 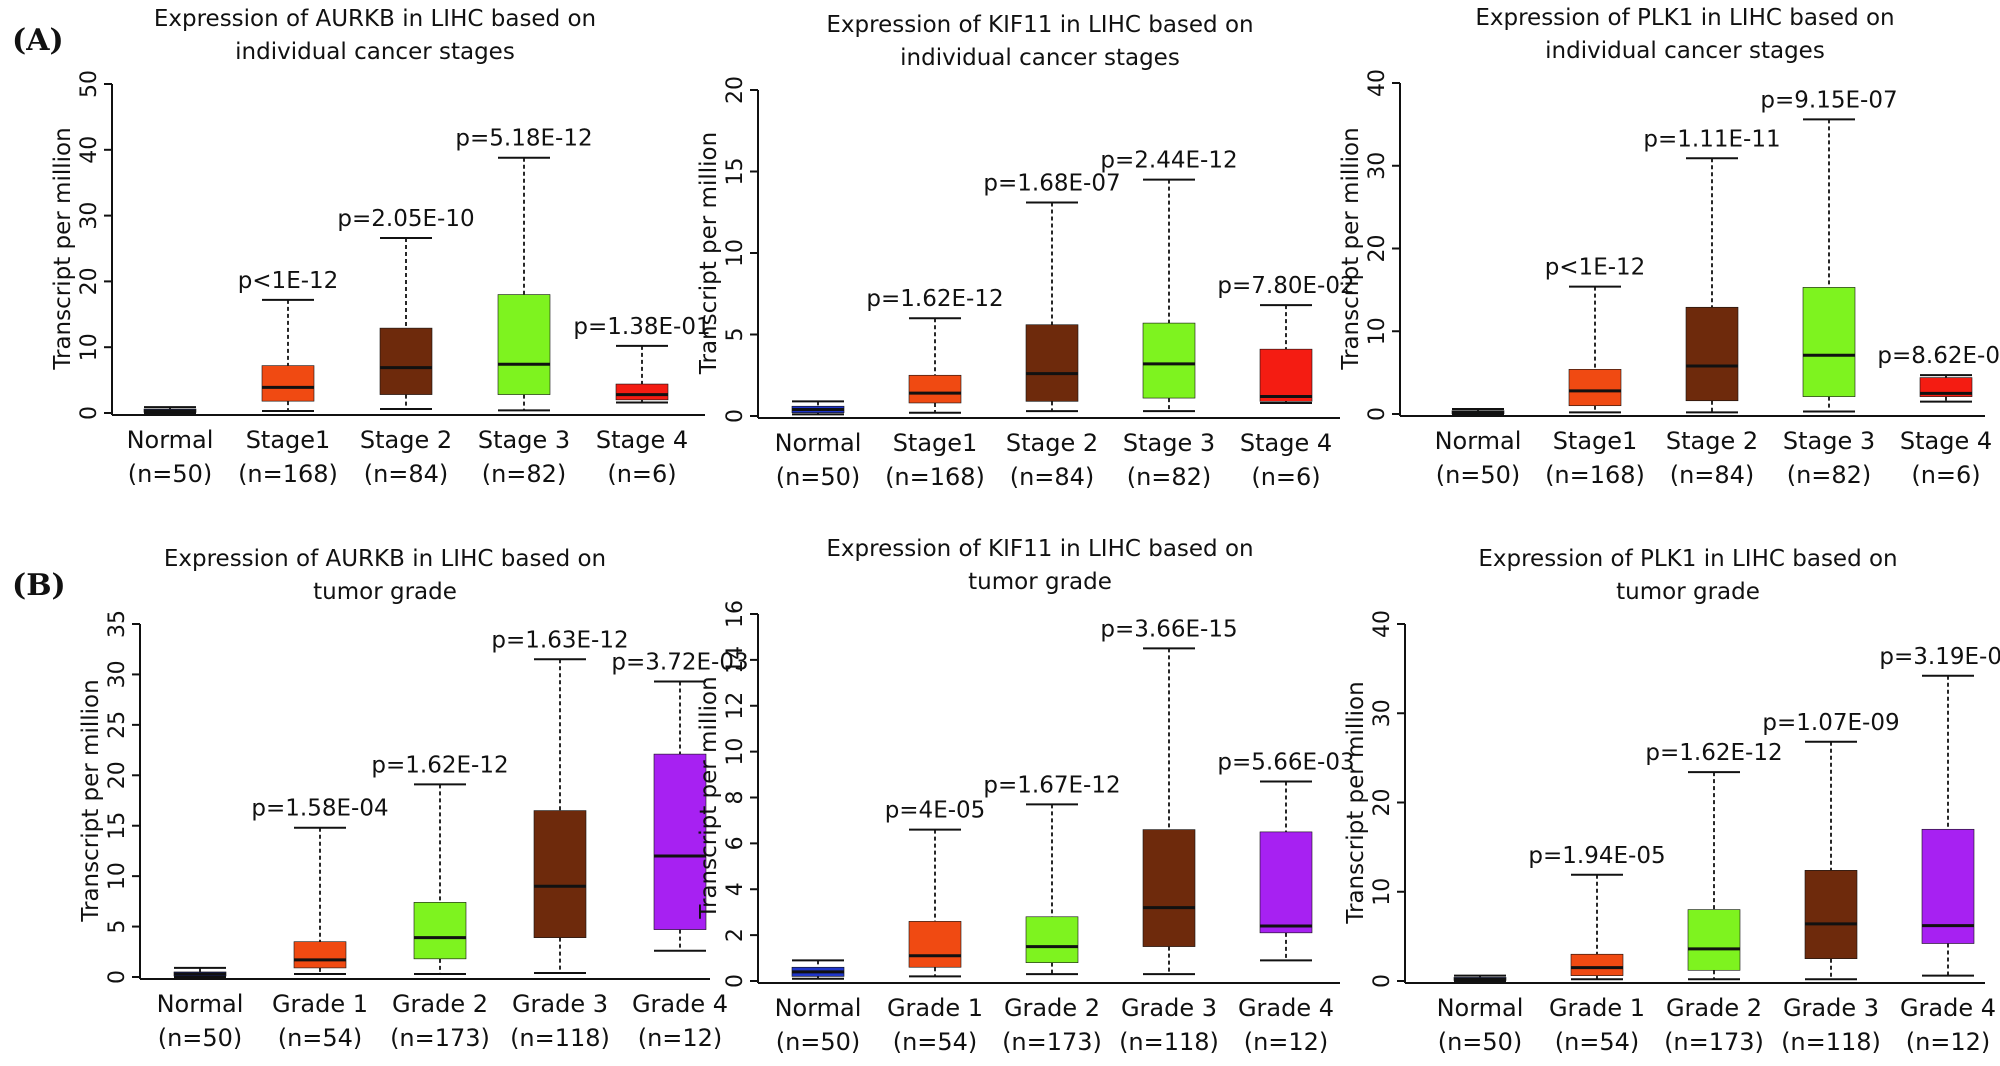 I want to click on y-tick-label: 6, so click(x=735, y=843).